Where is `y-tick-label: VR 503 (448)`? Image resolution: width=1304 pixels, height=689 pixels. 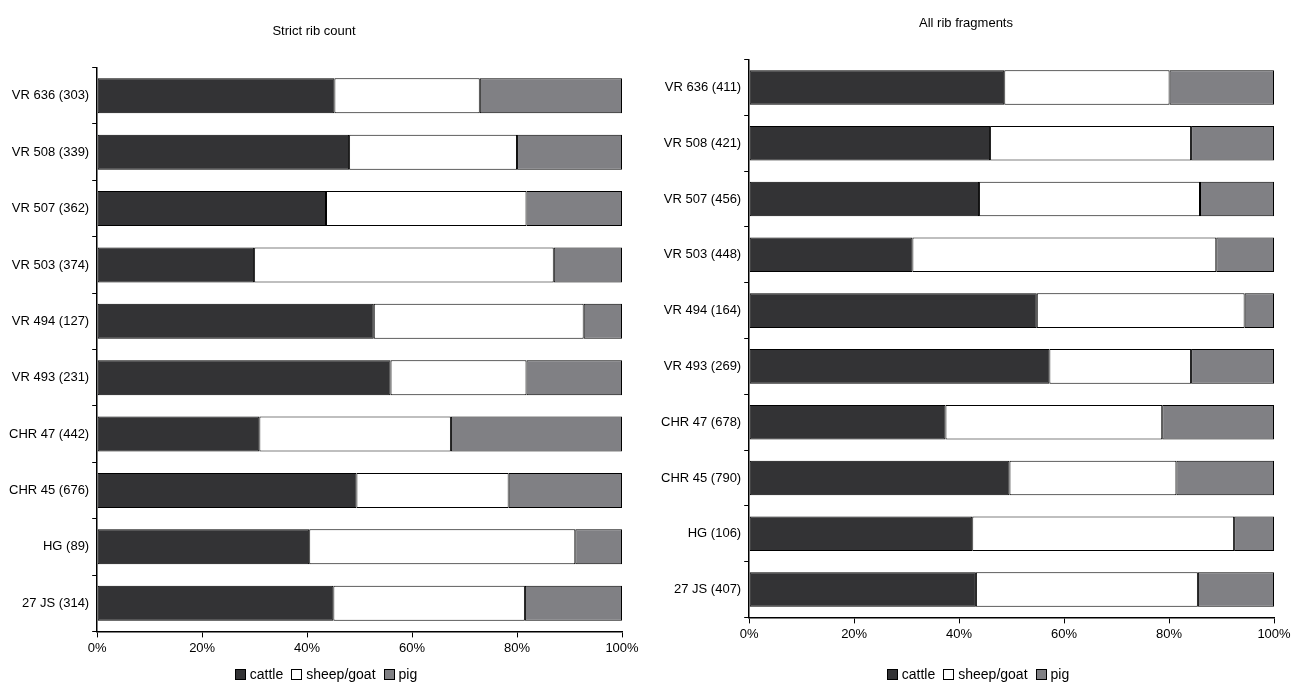 y-tick-label: VR 503 (448) is located at coordinates (702, 254).